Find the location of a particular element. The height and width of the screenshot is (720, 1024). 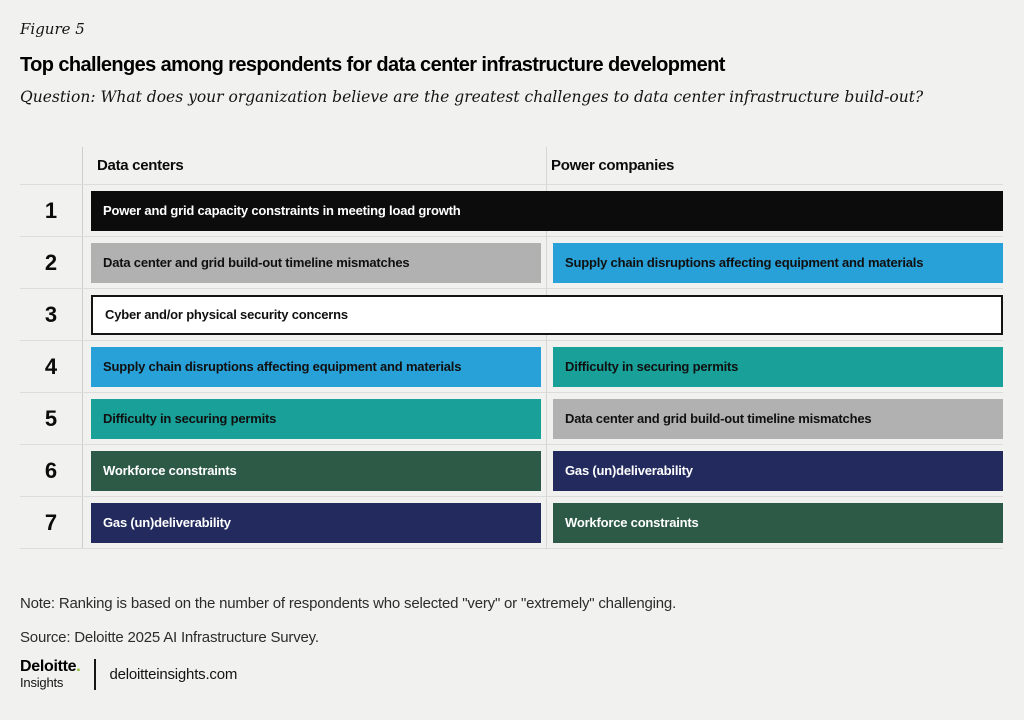

figure-number: Figure 5 is located at coordinates (52, 29).